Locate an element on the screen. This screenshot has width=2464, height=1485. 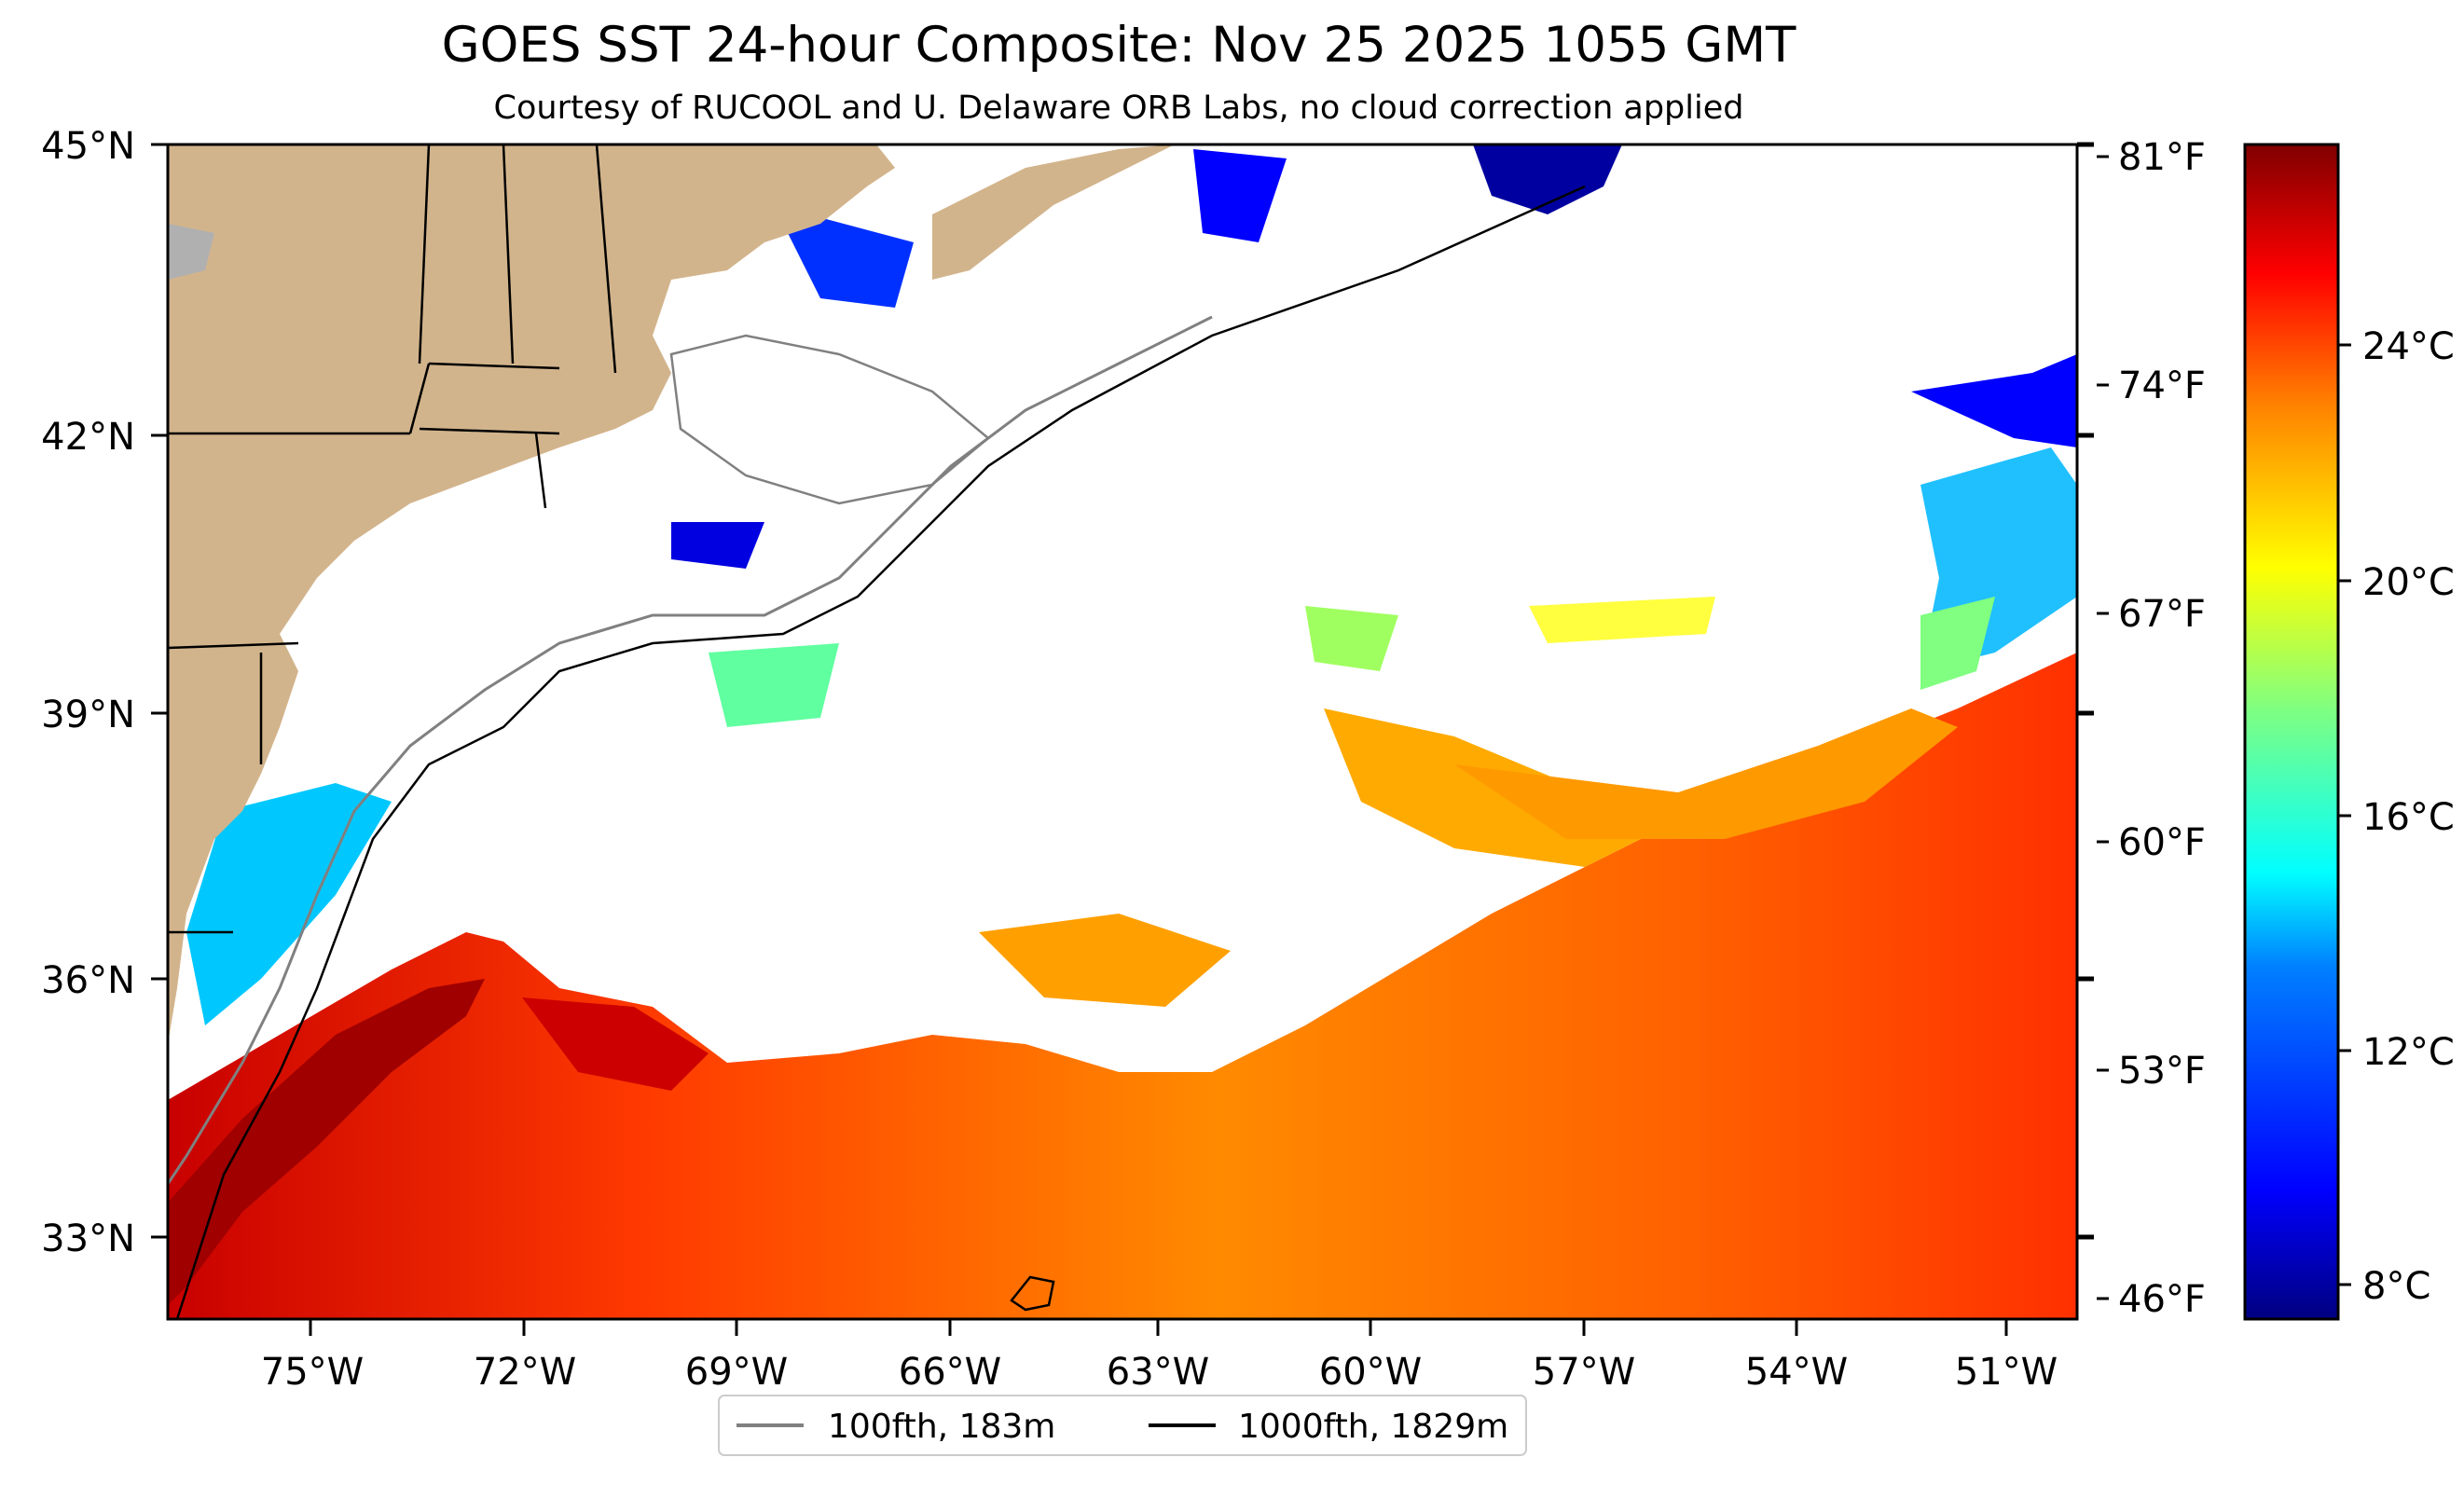
yellow-green-patches is located at coordinates (1622, 620).